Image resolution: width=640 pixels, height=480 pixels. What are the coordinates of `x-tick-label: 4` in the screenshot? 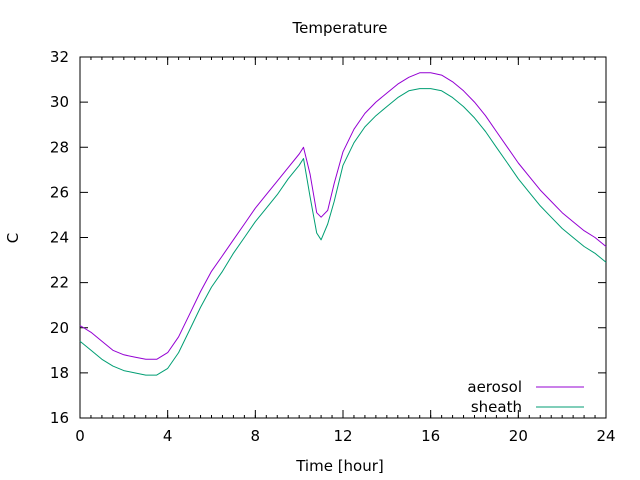 It's located at (168, 436).